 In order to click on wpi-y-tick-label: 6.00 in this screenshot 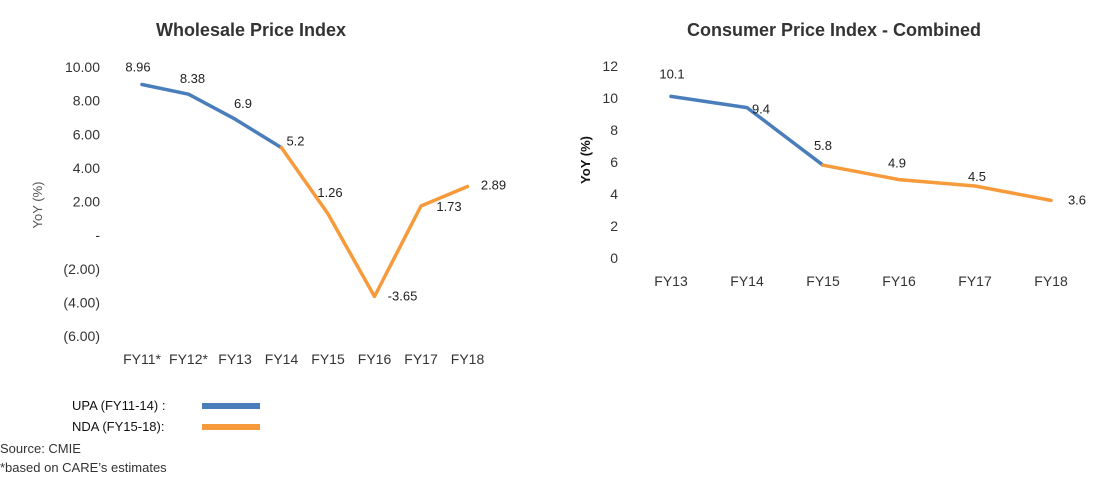, I will do `click(86, 134)`.